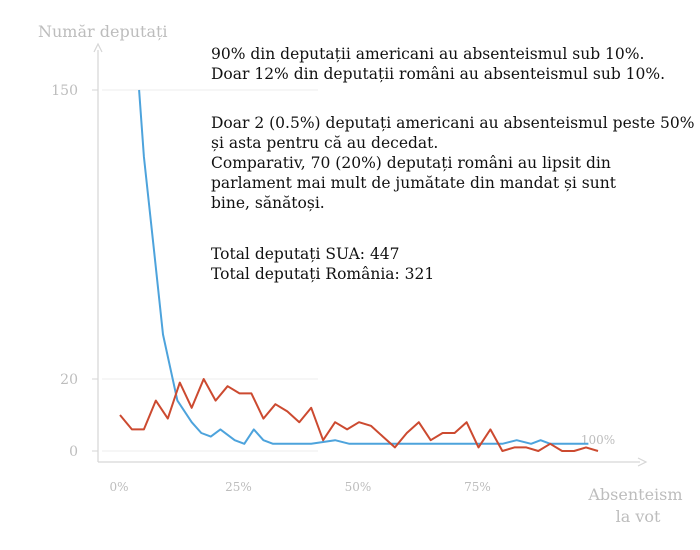  I want to click on x-axis-label: Absenteism la vot, so click(637, 505).